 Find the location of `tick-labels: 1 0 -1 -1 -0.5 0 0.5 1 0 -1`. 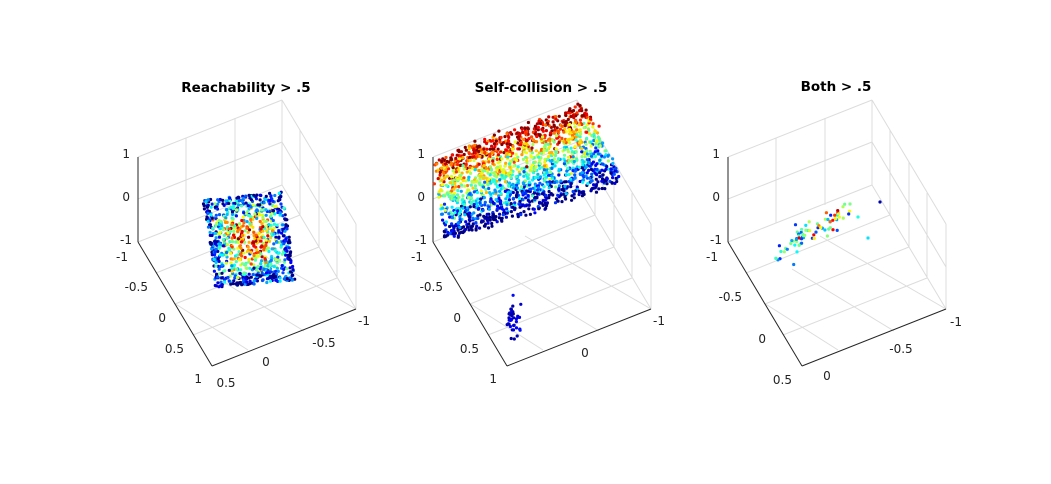

tick-labels: 1 0 -1 -1 -0.5 0 0.5 1 0 -1 is located at coordinates (538, 266).